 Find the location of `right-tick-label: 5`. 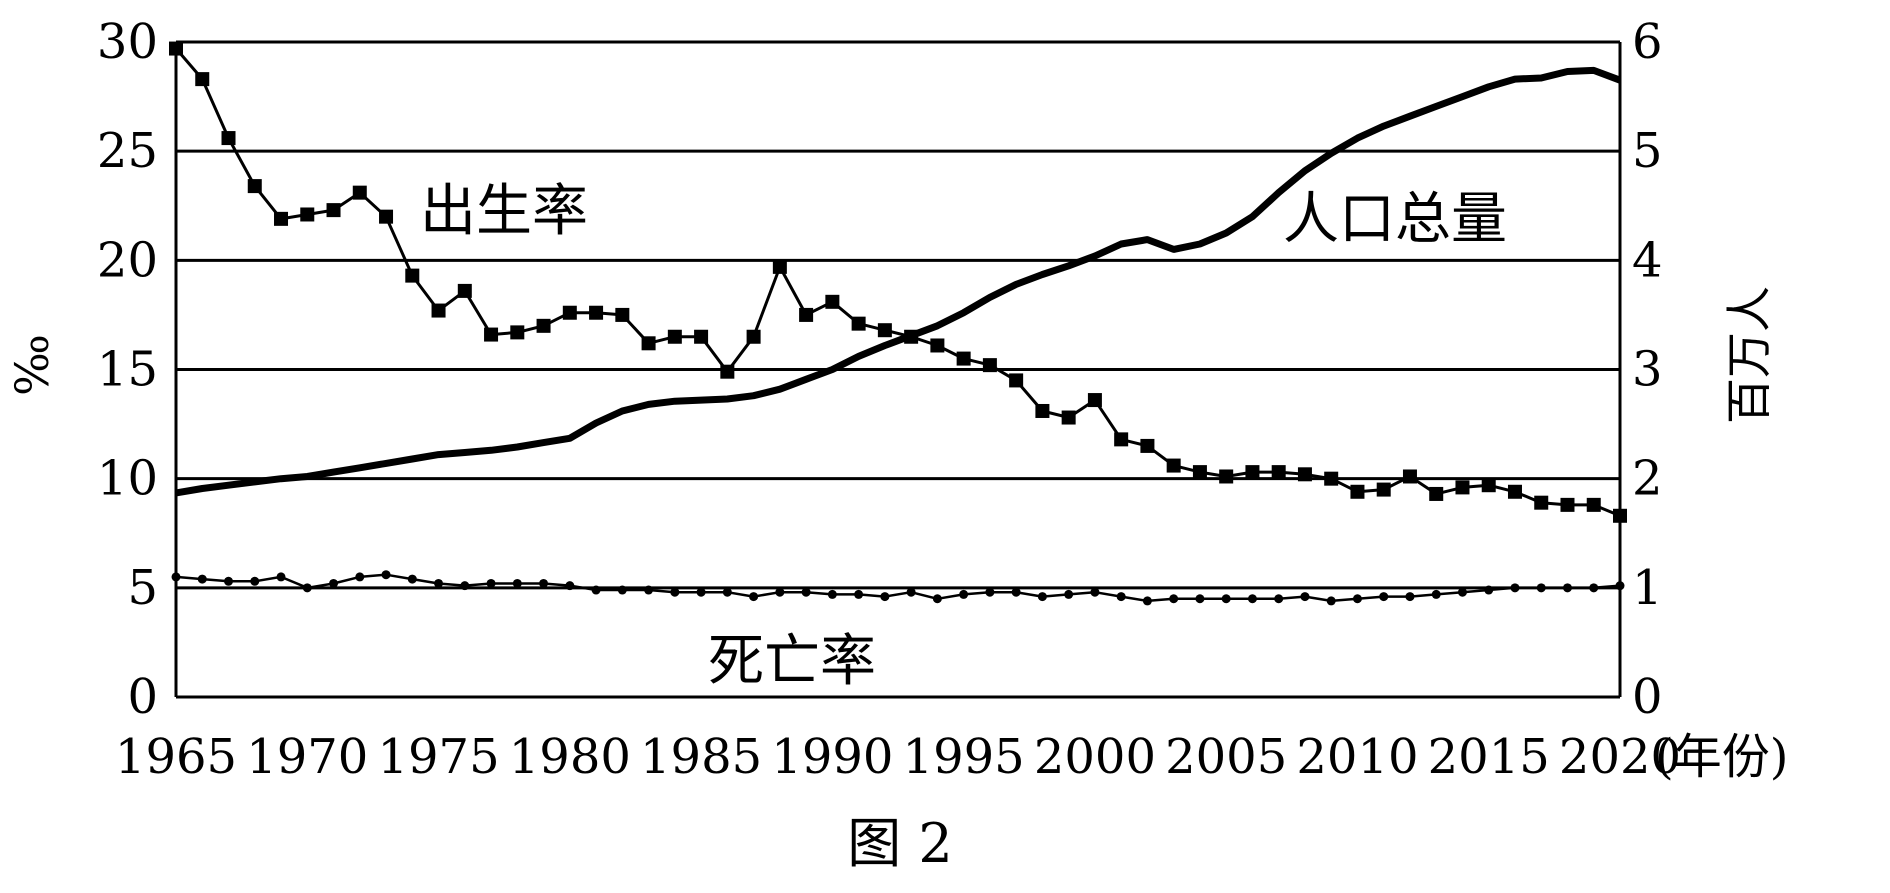

right-tick-label: 5 is located at coordinates (1647, 151).